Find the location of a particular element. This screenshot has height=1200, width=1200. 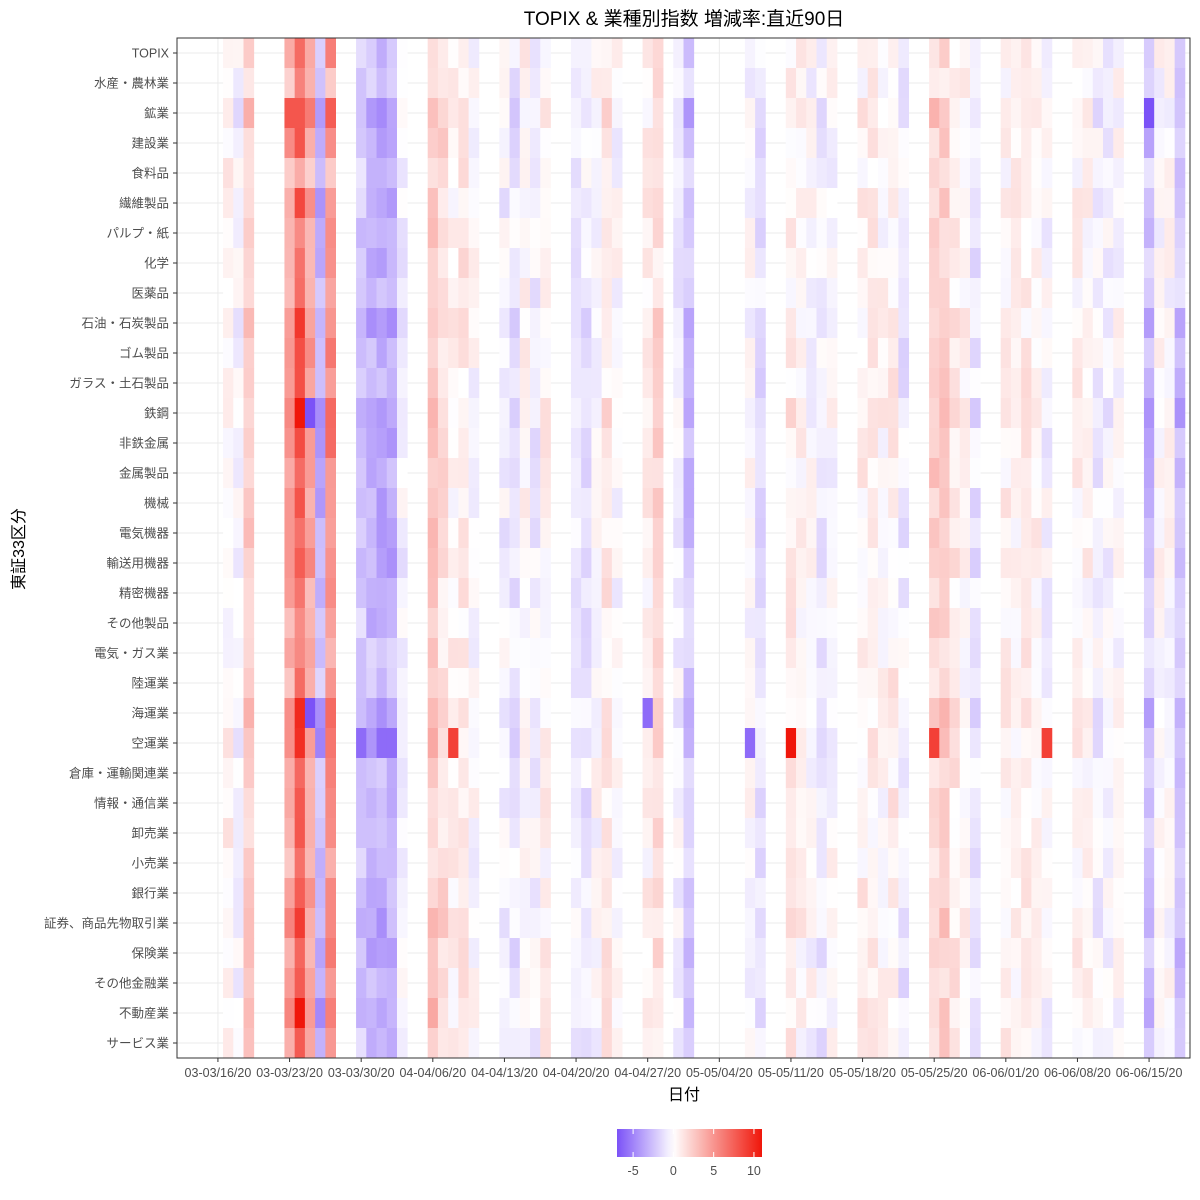

y-tick-label: 保険業 is located at coordinates (150, 953).